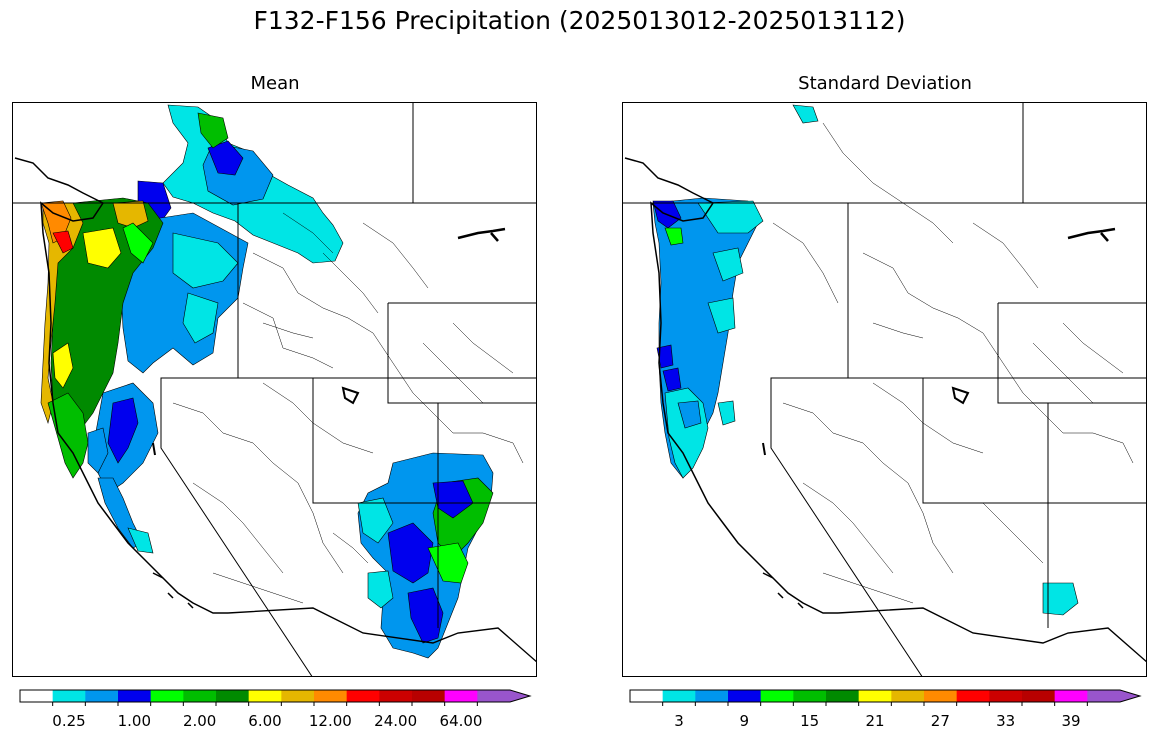 Image resolution: width=1159 pixels, height=741 pixels. I want to click on std-colorbar, so click(885, 697).